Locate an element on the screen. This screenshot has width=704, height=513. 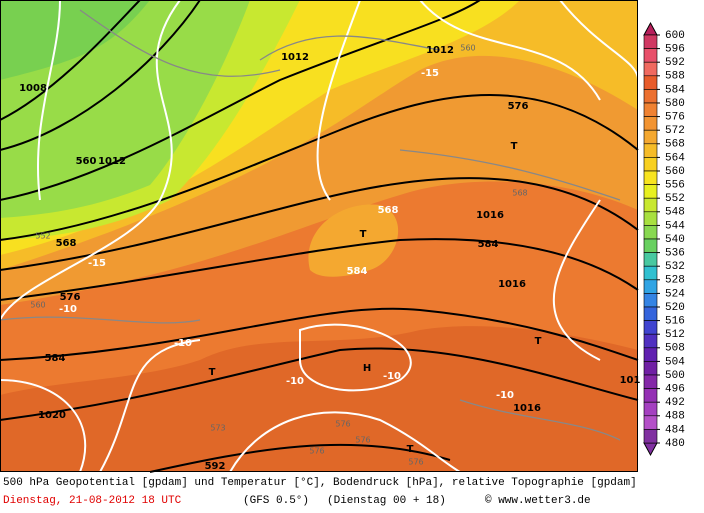
colorbar-tick-label: 524 is located at coordinates (675, 294).